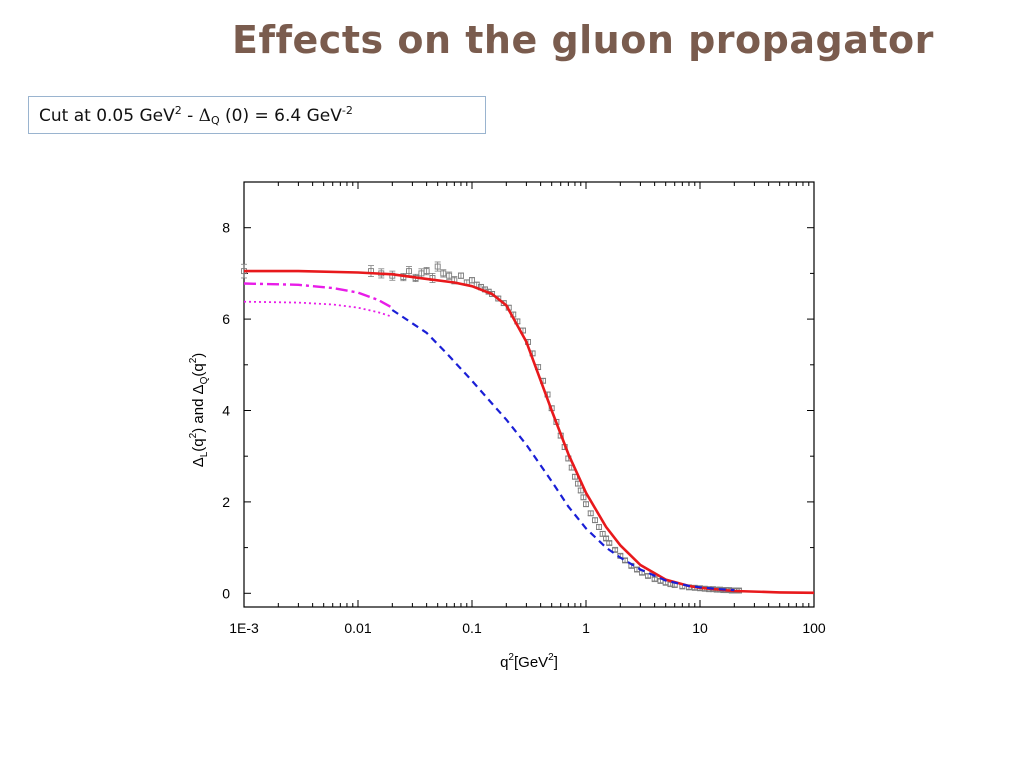 Image resolution: width=1024 pixels, height=768 pixels. I want to click on cut-annotation-box: Cut at 0.05 GeV2 - ΔQ (0) = 6.4 GeV-2, so click(257, 115).